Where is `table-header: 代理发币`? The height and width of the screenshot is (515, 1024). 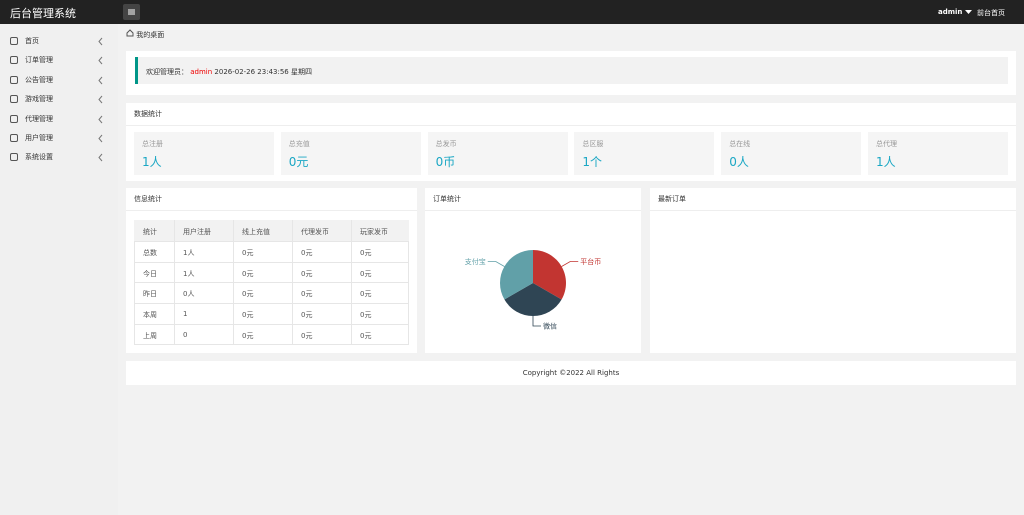
table-header: 代理发币 is located at coordinates (315, 232).